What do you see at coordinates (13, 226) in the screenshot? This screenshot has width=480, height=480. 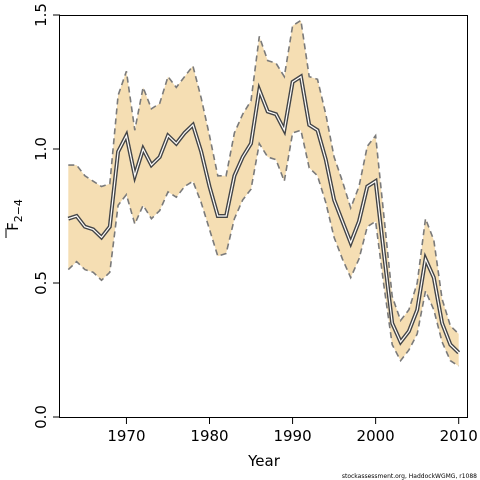 I see `y-axis-title-main: F` at bounding box center [13, 226].